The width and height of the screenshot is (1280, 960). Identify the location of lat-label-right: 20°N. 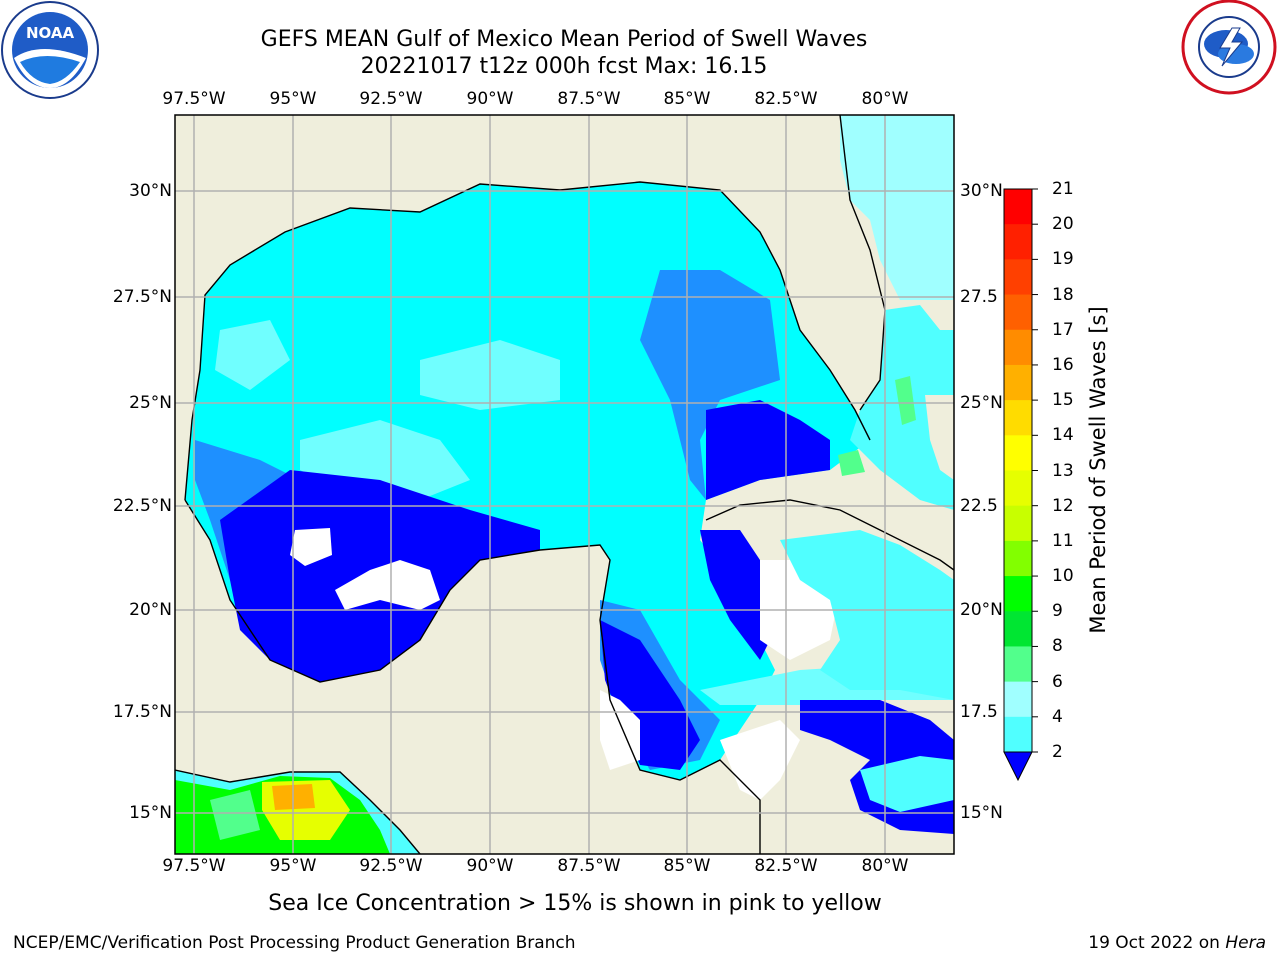
(981, 610).